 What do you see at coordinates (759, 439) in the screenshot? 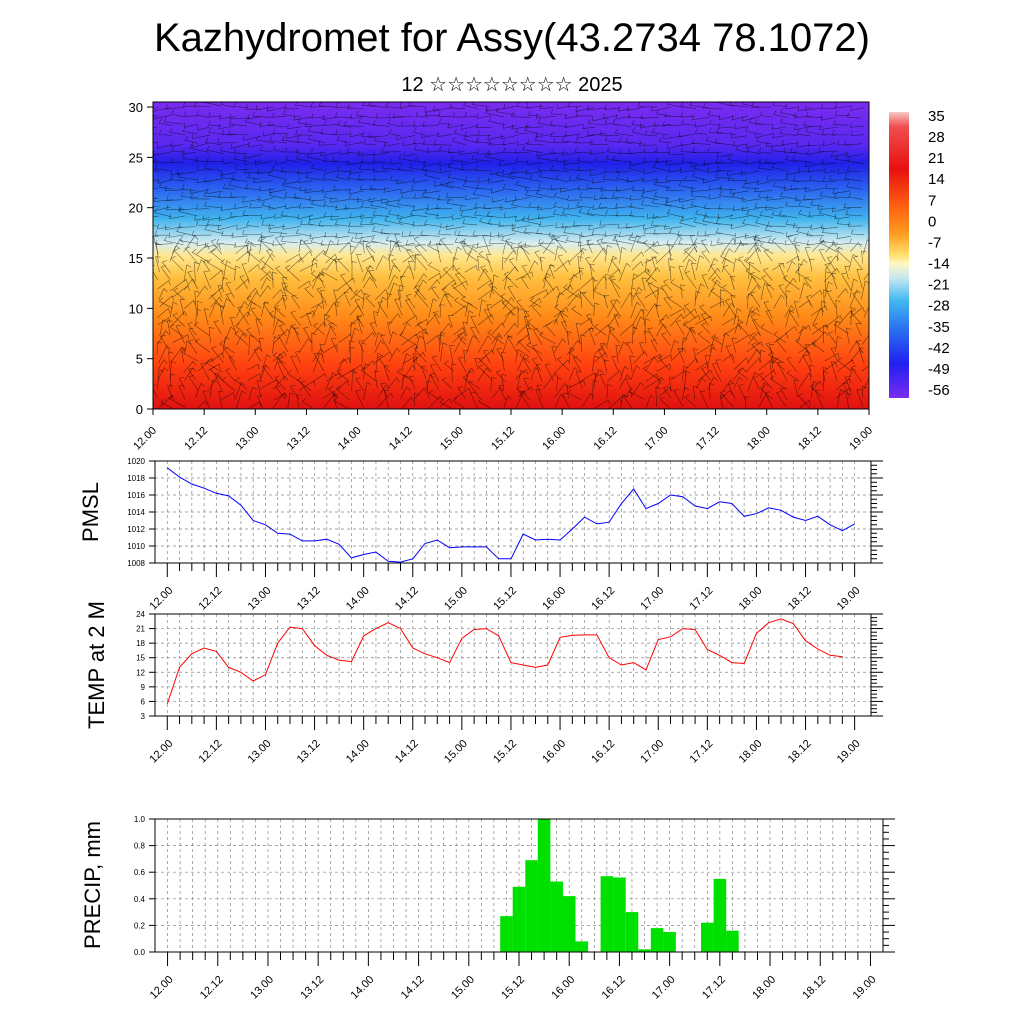
I see `profile-x-tick-label: 18.00` at bounding box center [759, 439].